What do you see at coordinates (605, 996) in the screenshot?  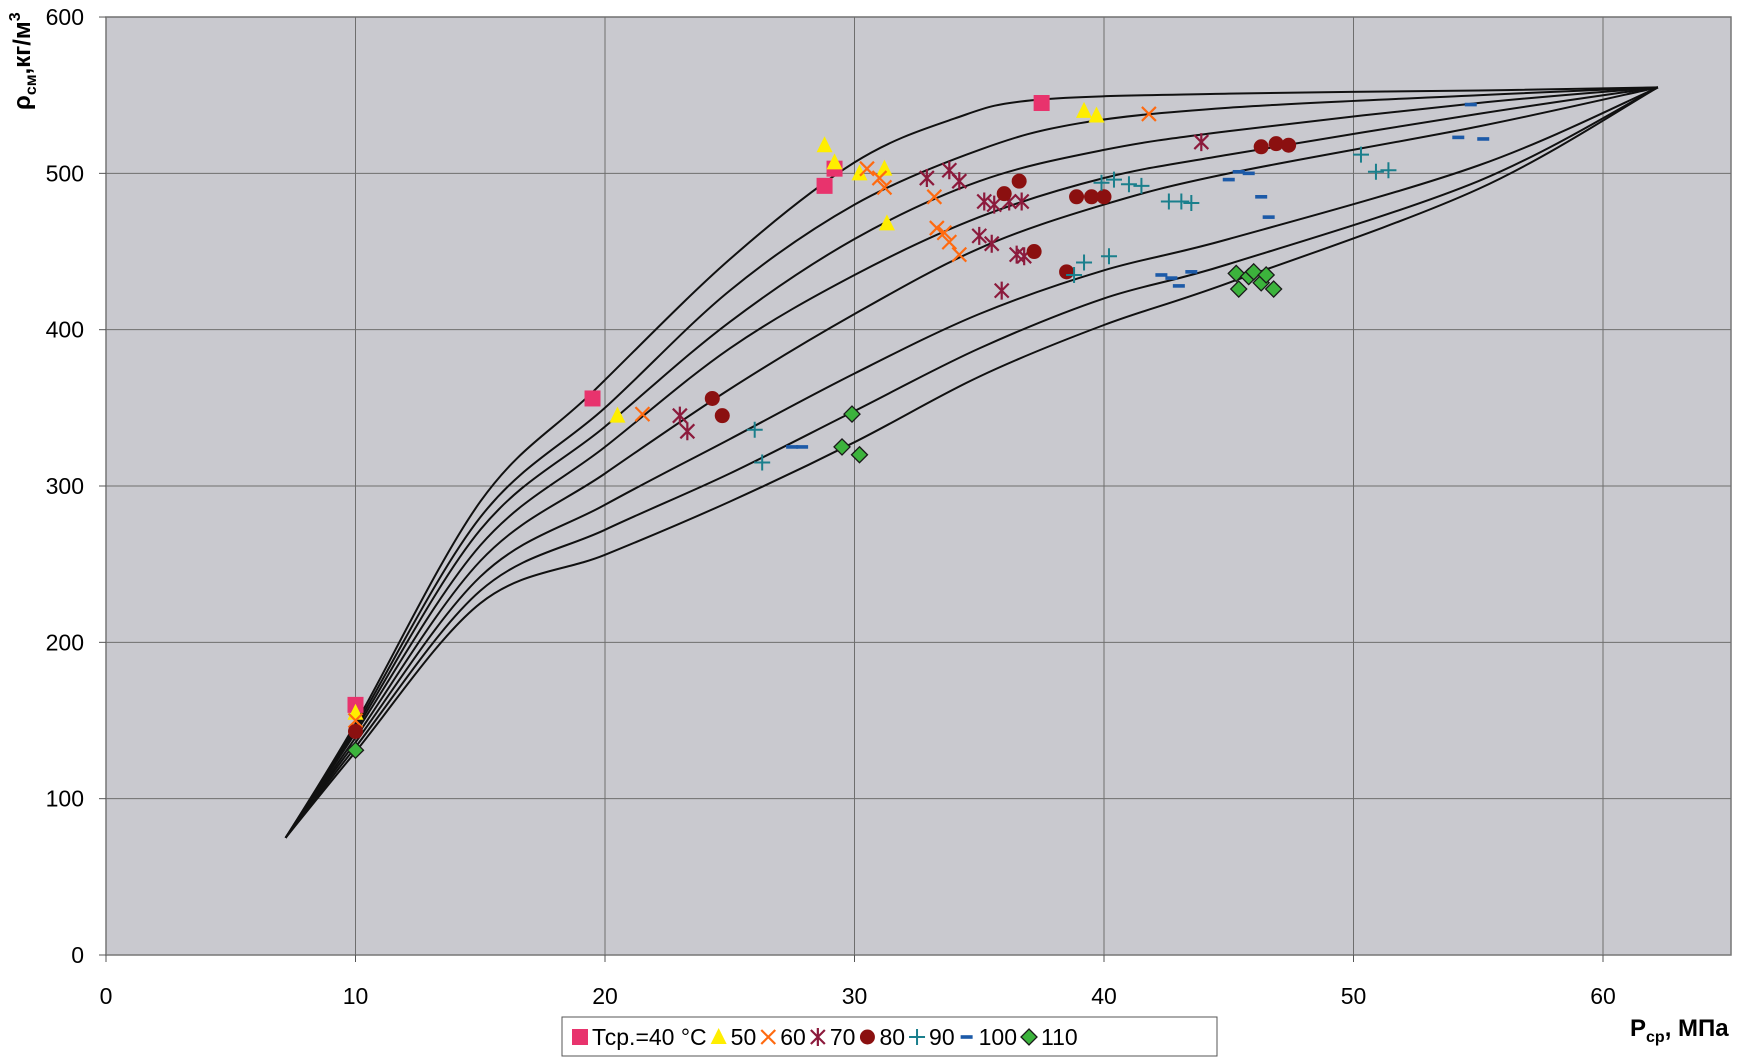 I see `x-tick-label: 20` at bounding box center [605, 996].